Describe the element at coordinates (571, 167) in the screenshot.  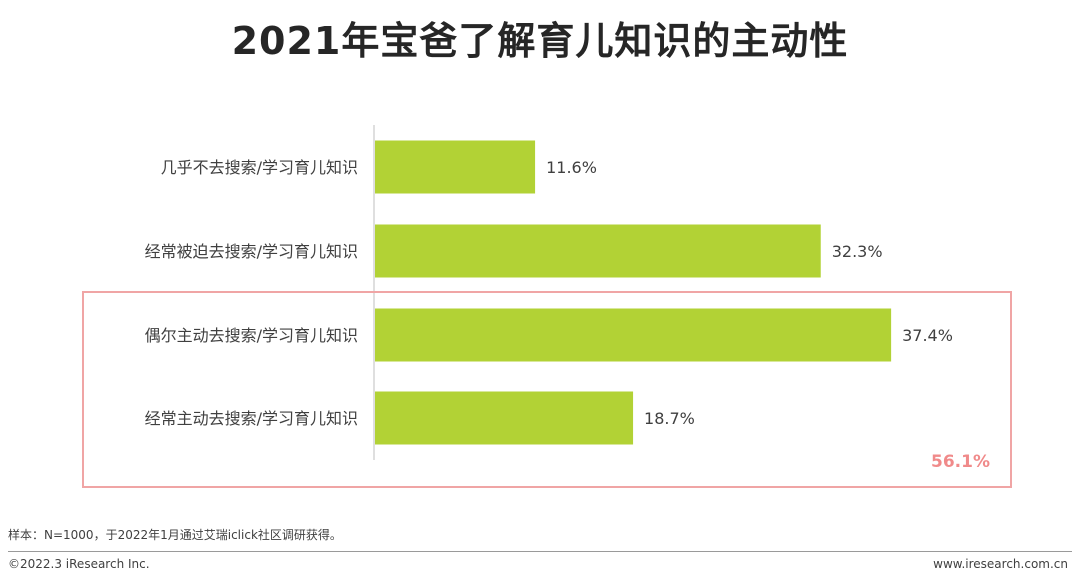
I see `value-label: 11.6%` at that location.